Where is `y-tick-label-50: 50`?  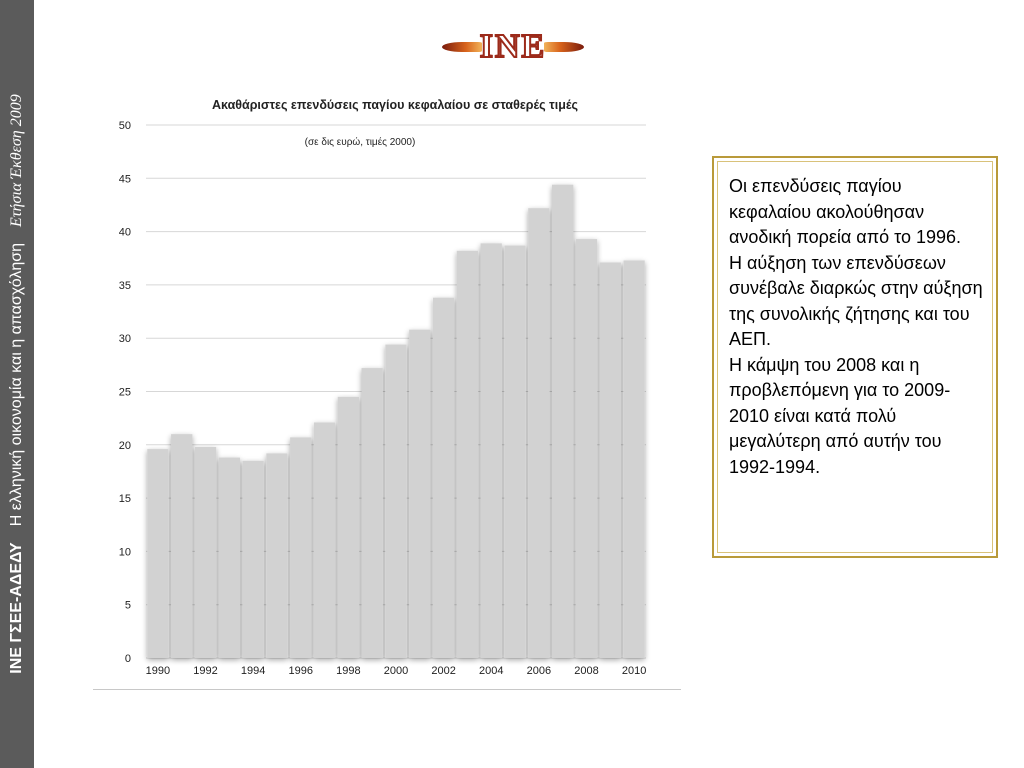
y-tick-label-50: 50 is located at coordinates (125, 126).